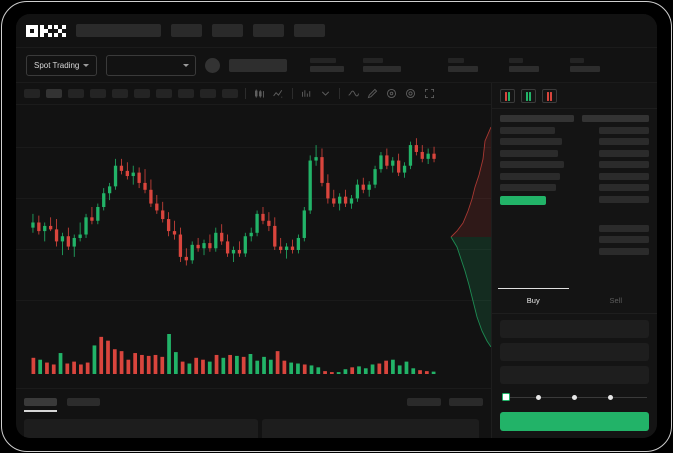 The width and height of the screenshot is (673, 453). I want to click on submit-buy-button, so click(574, 421).